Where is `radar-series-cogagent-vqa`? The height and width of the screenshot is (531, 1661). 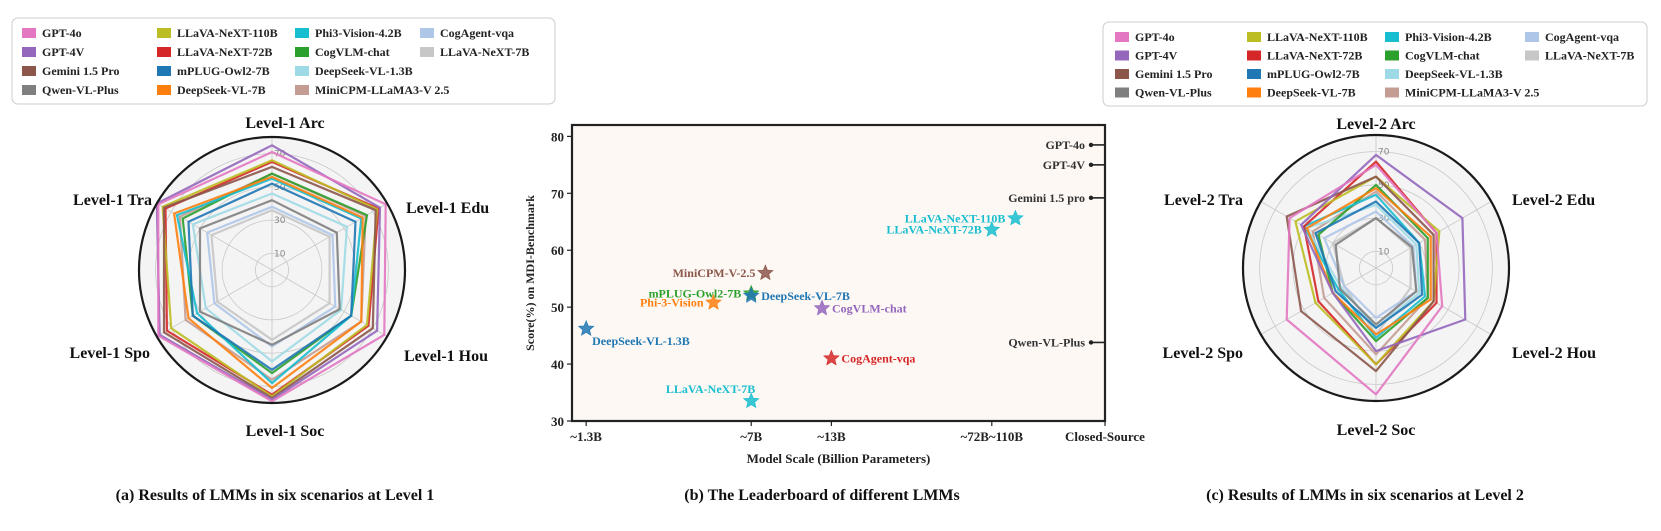
radar-series-cogagent-vqa is located at coordinates (271, 276).